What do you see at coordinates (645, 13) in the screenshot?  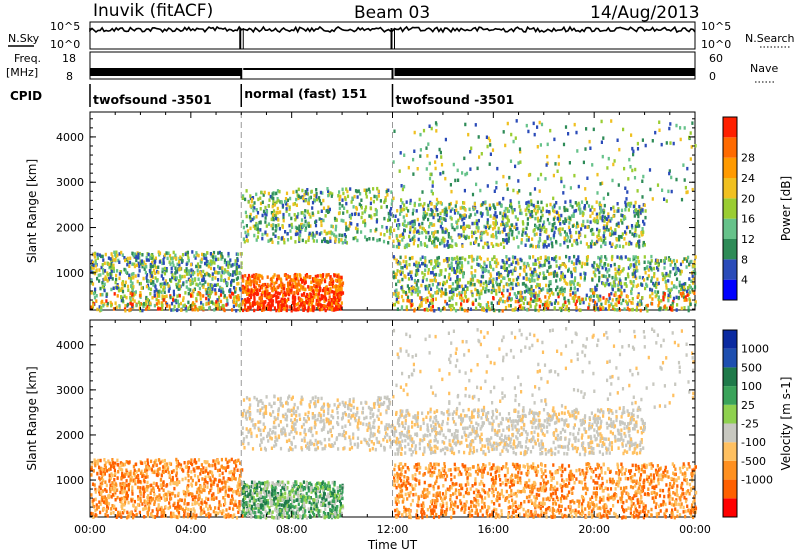 I see `date-title: 14/Aug/2013` at bounding box center [645, 13].